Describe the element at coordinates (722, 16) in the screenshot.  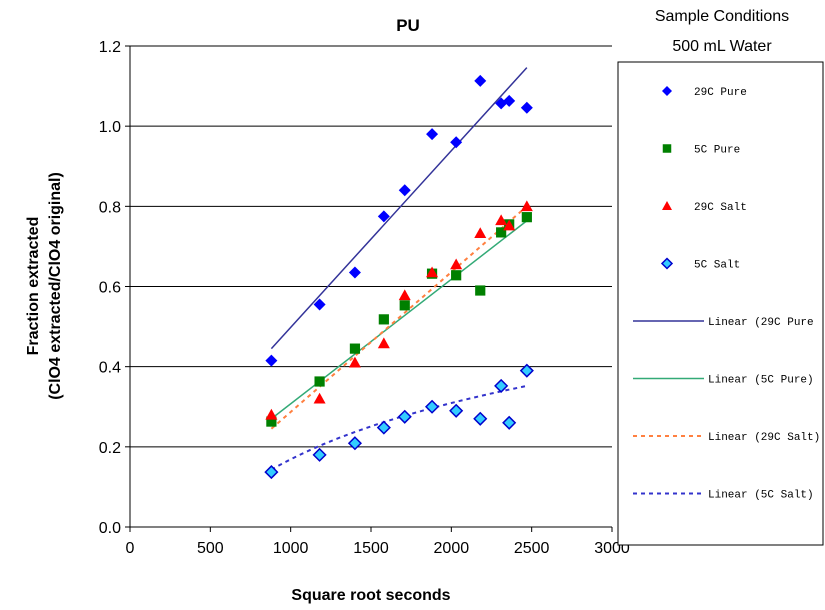
I see `legend-title-line1: Sample Conditions` at that location.